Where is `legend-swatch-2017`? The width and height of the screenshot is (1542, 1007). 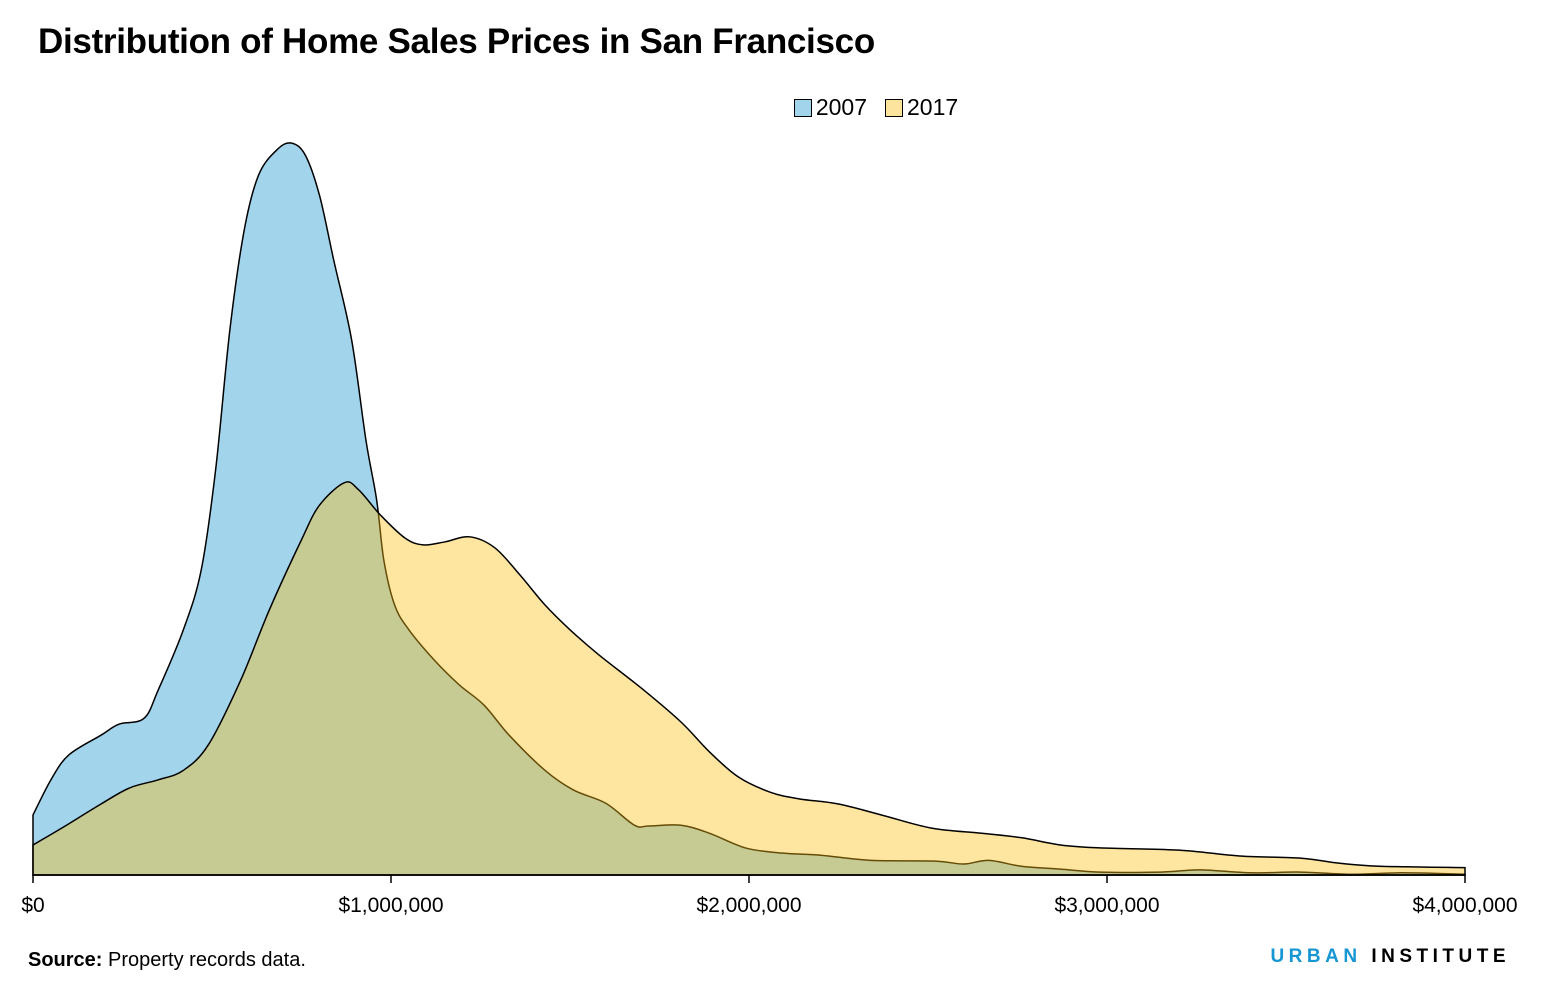 legend-swatch-2017 is located at coordinates (894, 107).